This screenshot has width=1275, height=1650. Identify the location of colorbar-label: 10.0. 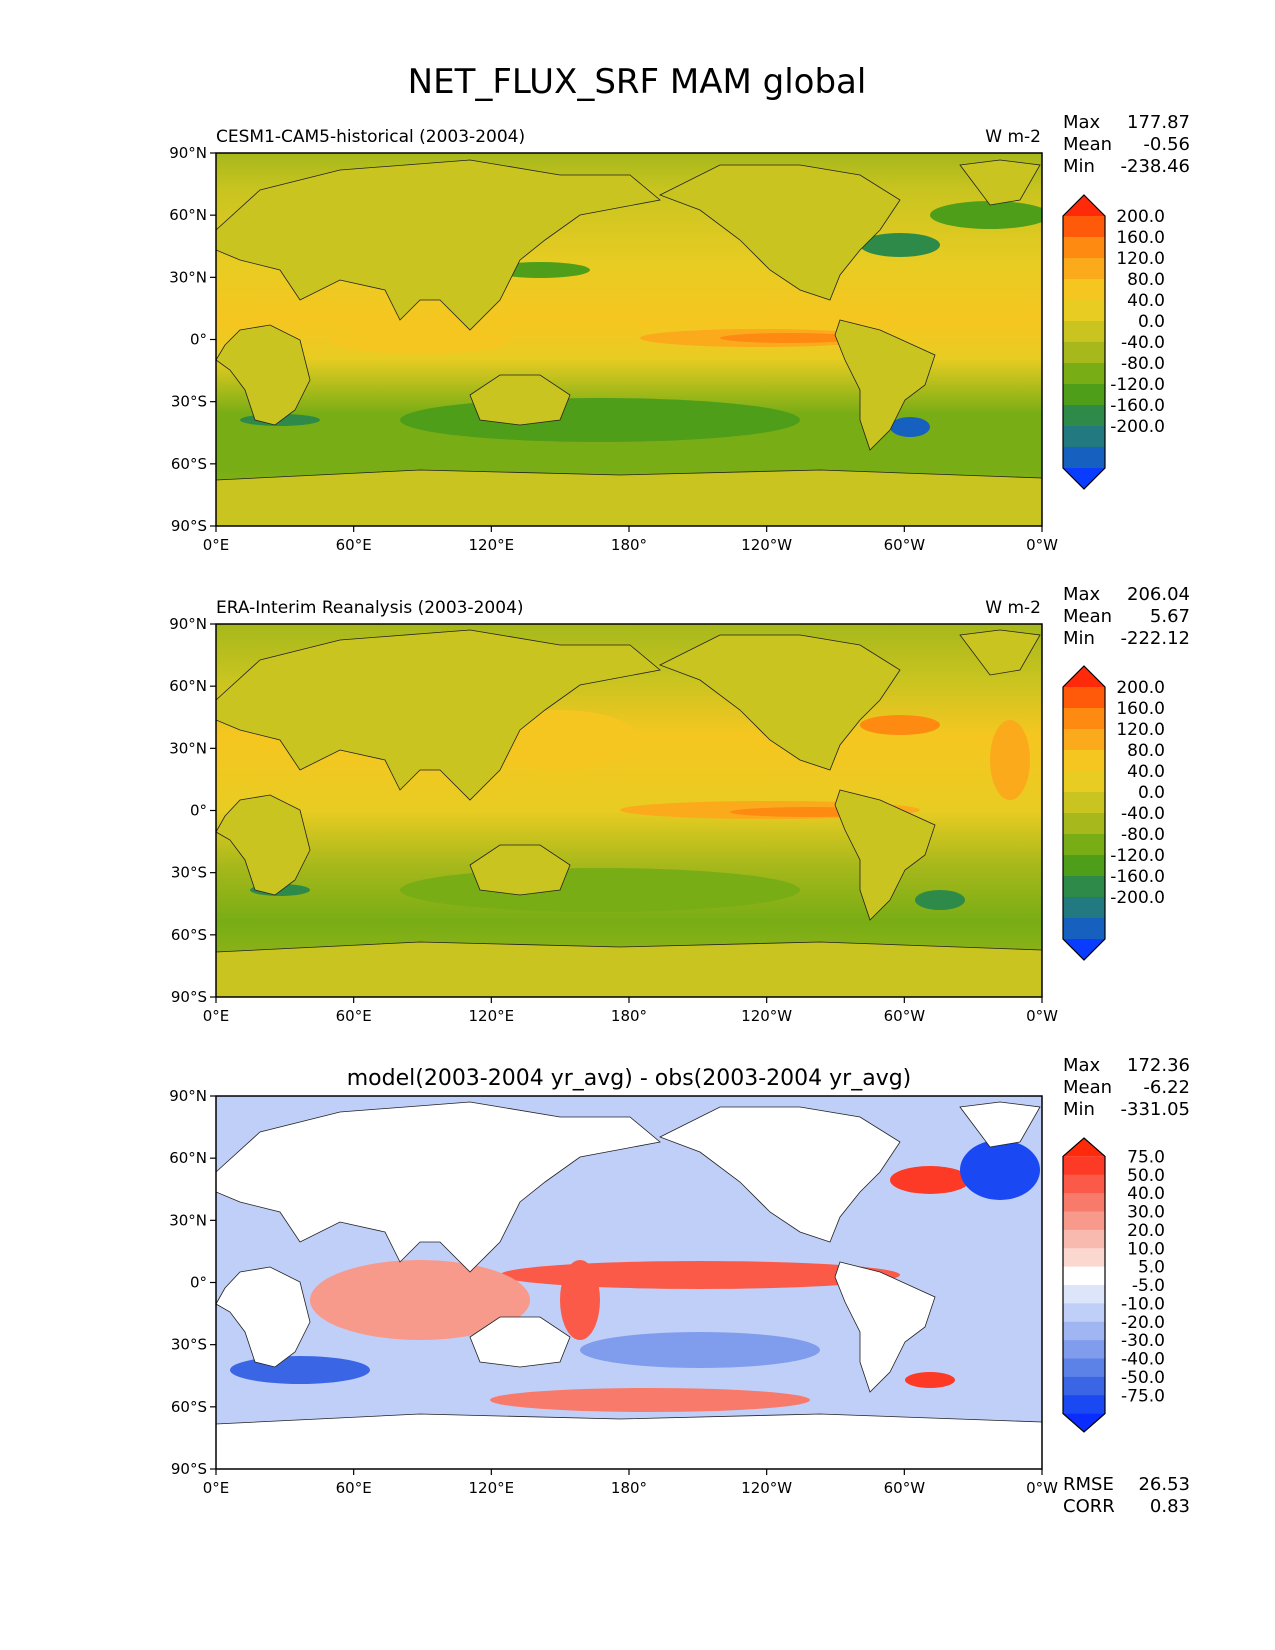
(1146, 1249).